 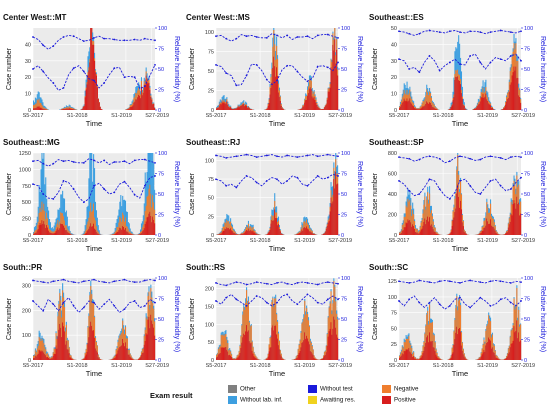 What do you see at coordinates (527, 195) in the screenshot?
I see `y2-tick-label: 50` at bounding box center [527, 195].